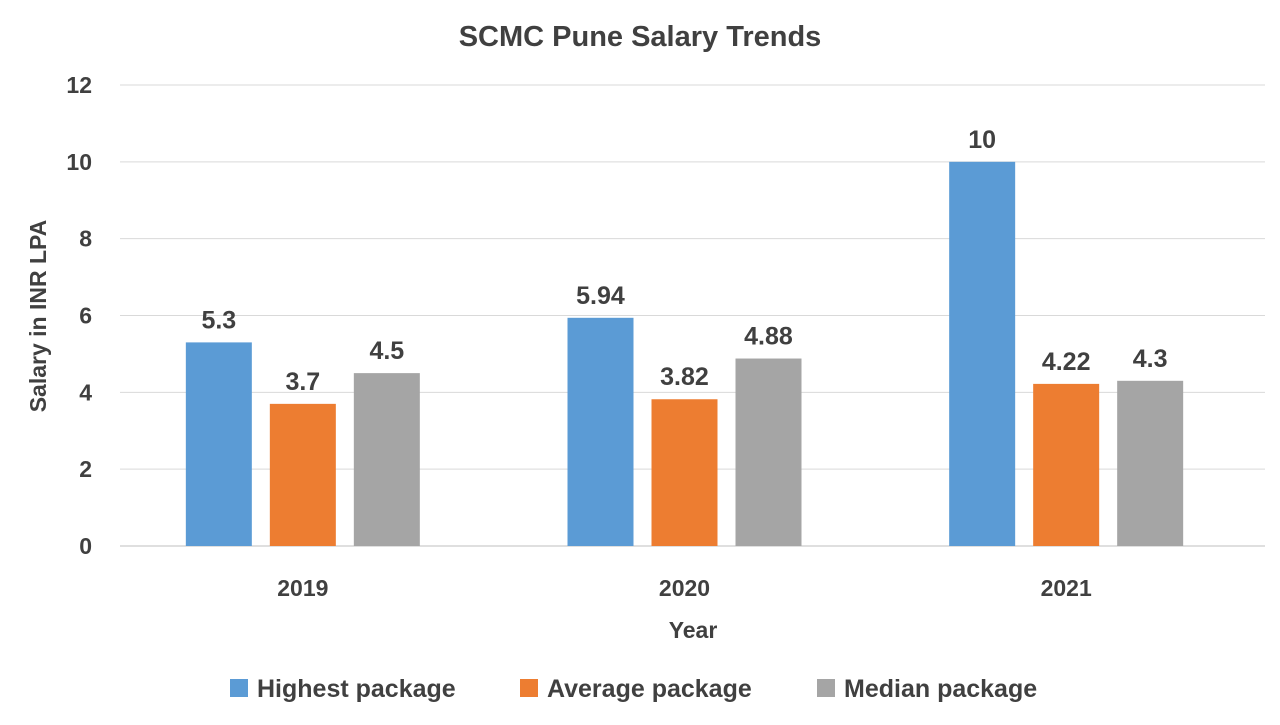 This screenshot has height=725, width=1280. Describe the element at coordinates (85, 392) in the screenshot. I see `y-tick-label: 4` at that location.